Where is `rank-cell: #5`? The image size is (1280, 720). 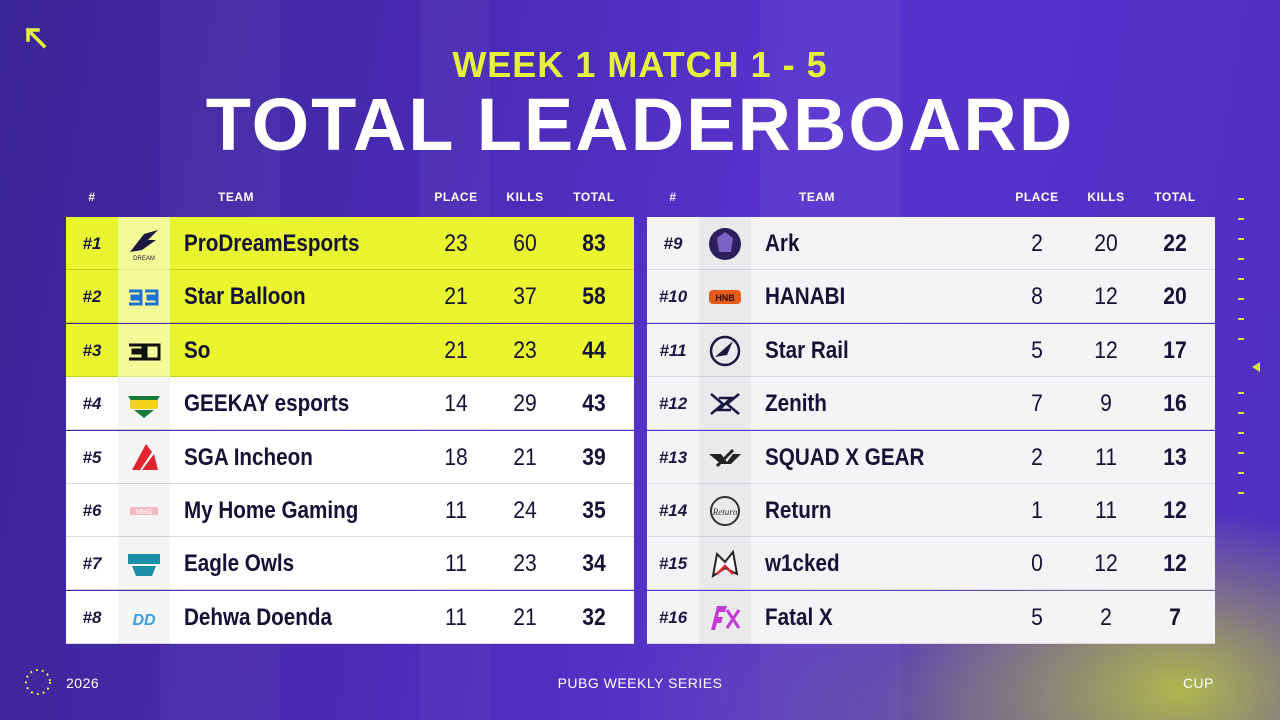
rank-cell: #5 is located at coordinates (92, 457).